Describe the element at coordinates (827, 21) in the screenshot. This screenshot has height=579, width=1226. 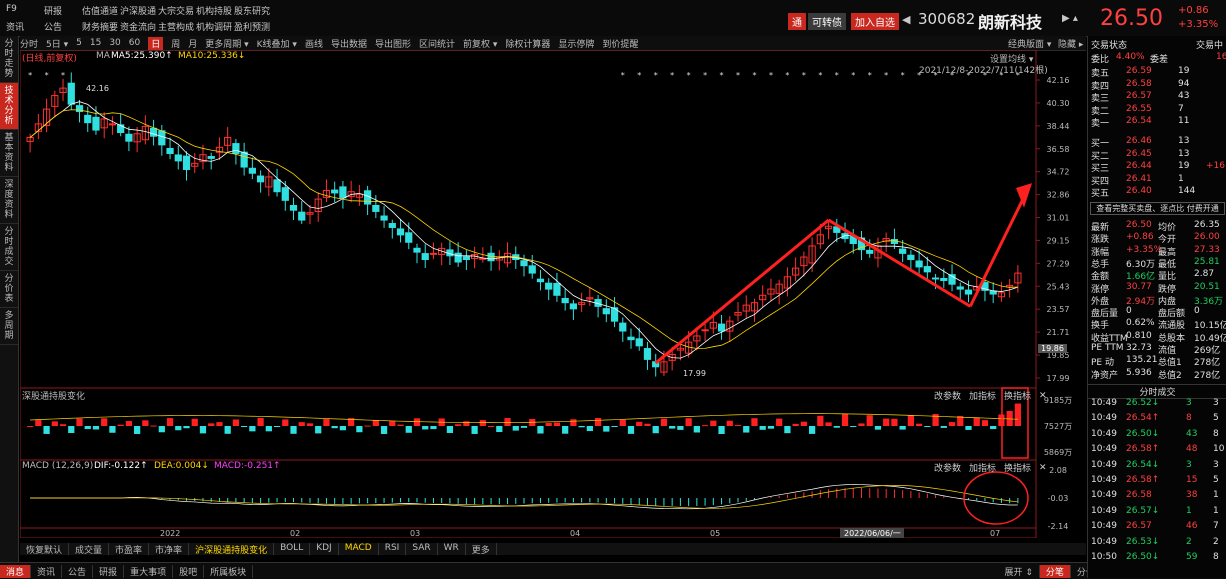
I see `convertible-bond-button: 可转债` at that location.